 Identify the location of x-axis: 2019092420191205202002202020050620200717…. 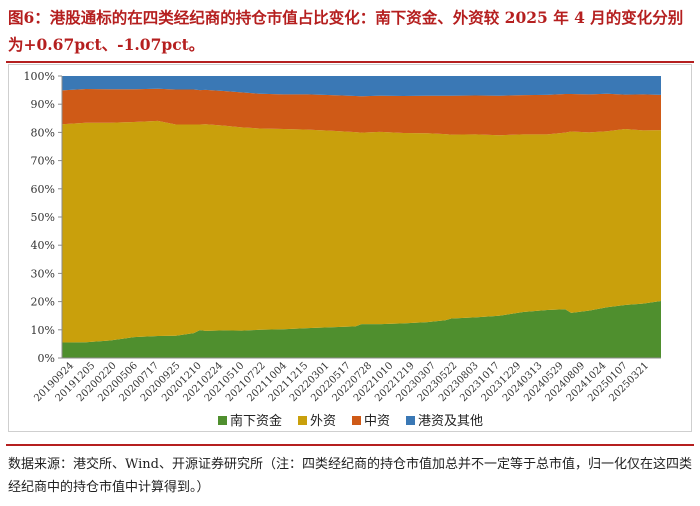
(346, 380).